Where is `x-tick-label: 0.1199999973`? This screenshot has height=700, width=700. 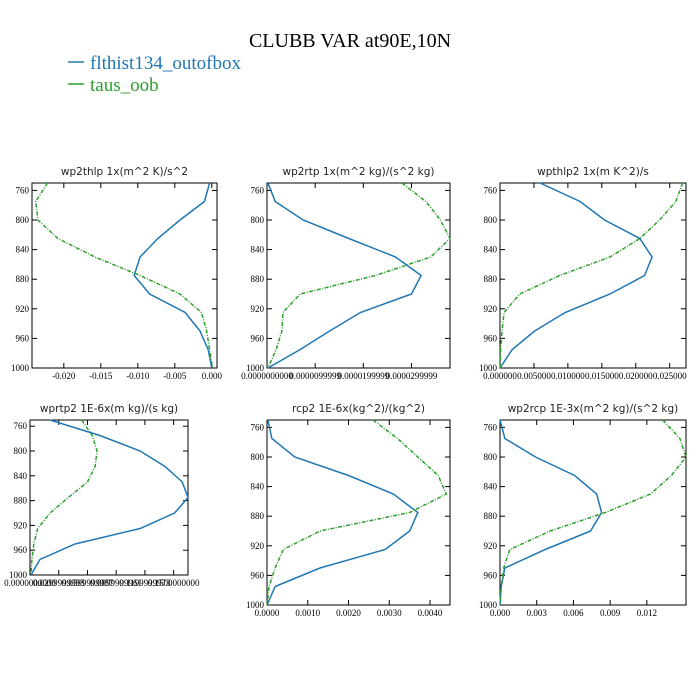 x-tick-label: 0.1199999973 is located at coordinates (145, 583).